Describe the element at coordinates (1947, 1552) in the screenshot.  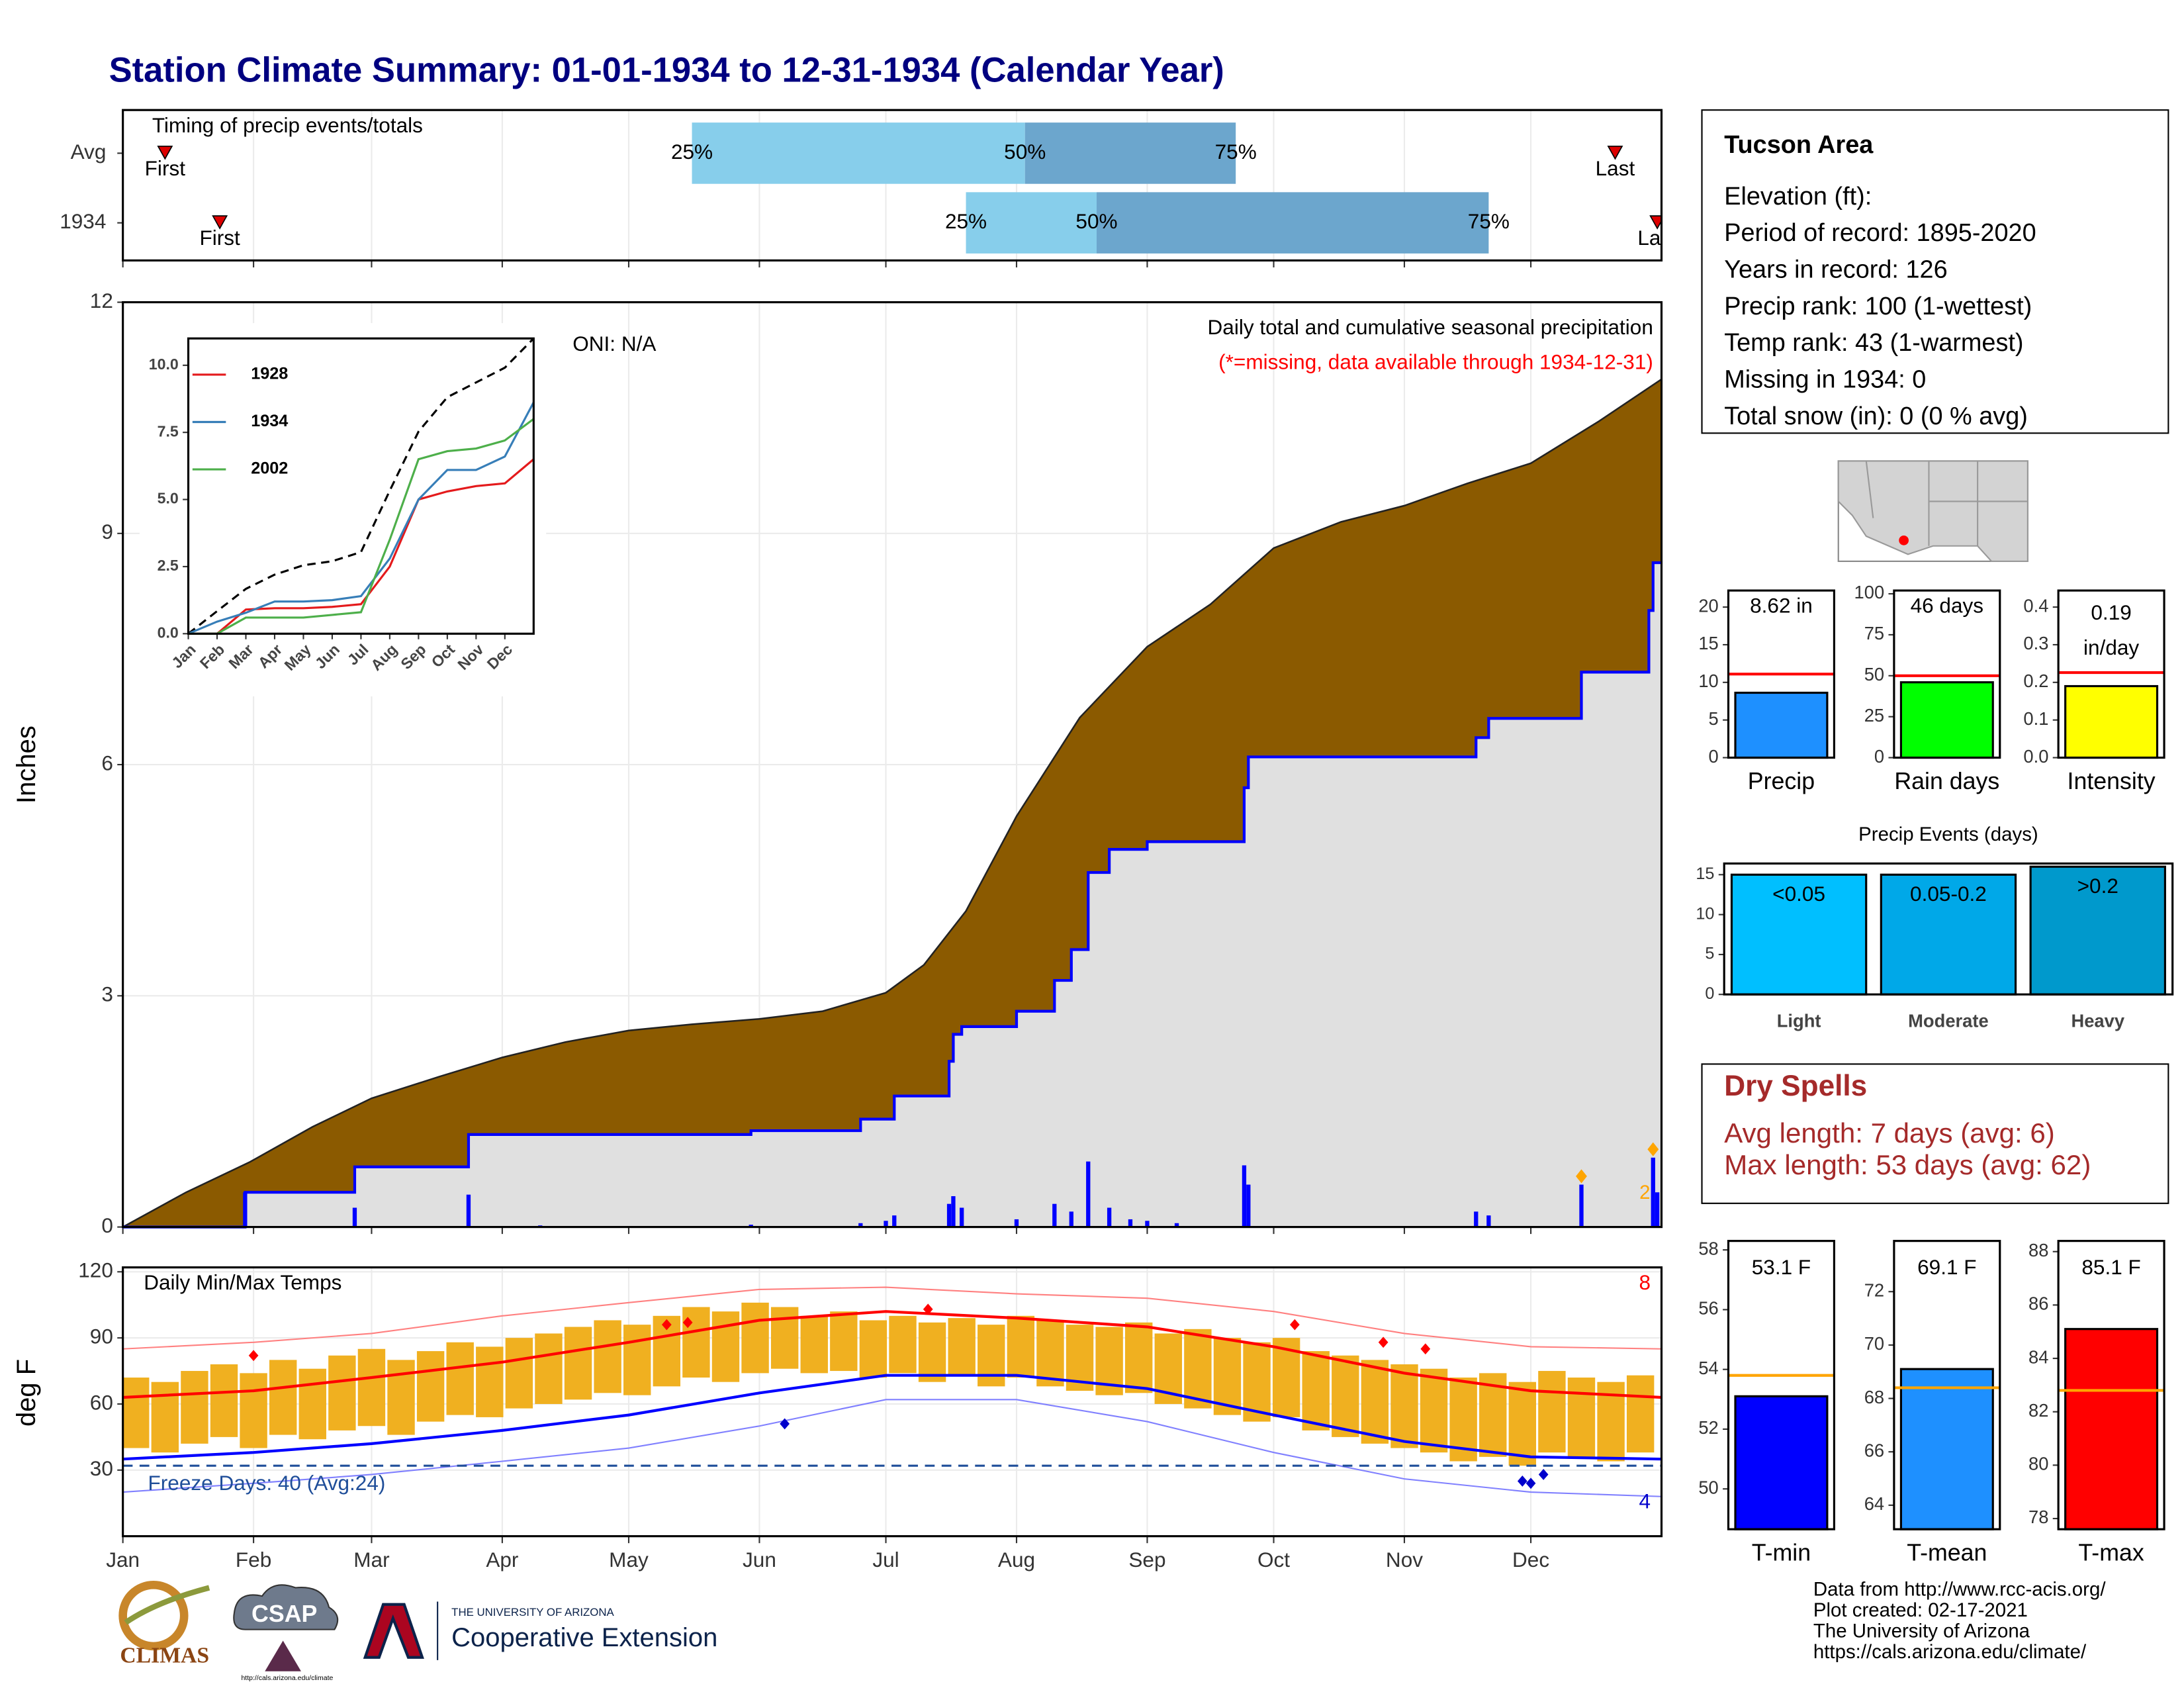
I see `x-axis-label: T-mean` at that location.